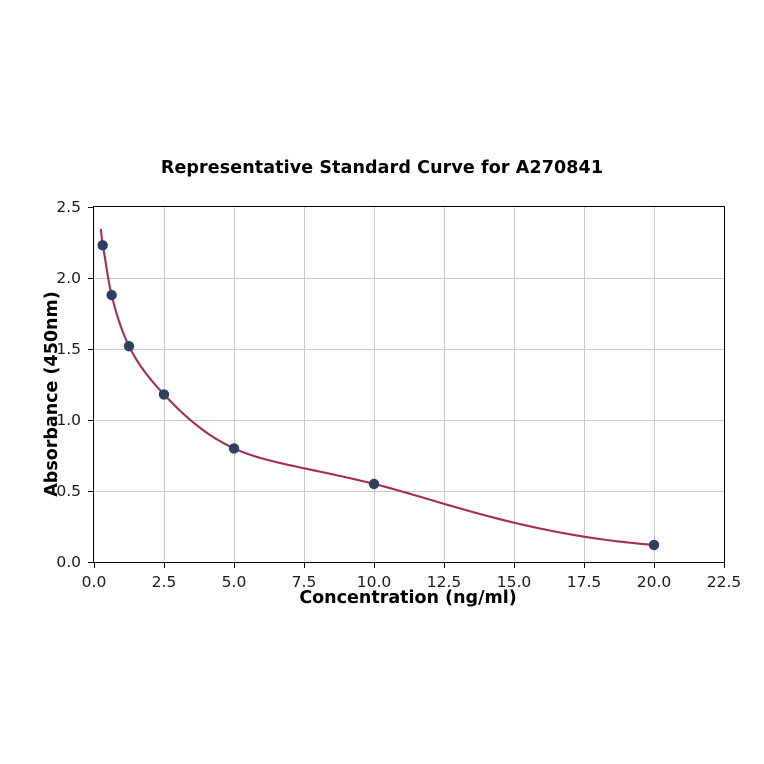 The height and width of the screenshot is (764, 764). Describe the element at coordinates (164, 582) in the screenshot. I see `x-tick-label: 2.5` at that location.